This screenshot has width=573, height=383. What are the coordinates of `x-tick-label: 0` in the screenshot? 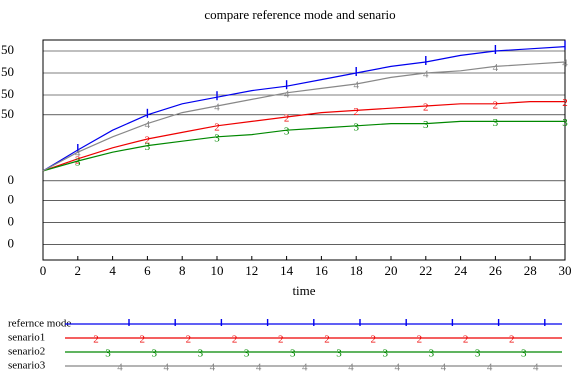 It's located at (43, 270).